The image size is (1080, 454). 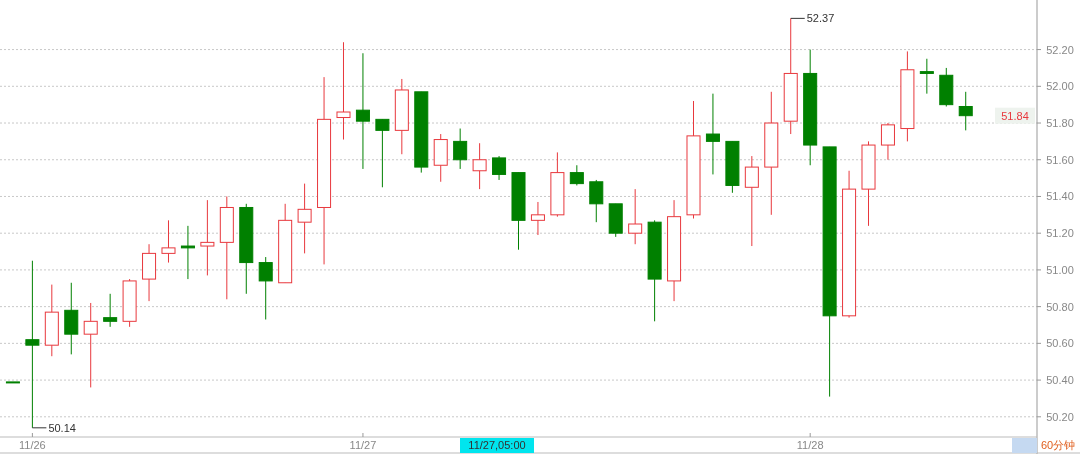 I want to click on annotation: 52.37, so click(x=820, y=18).